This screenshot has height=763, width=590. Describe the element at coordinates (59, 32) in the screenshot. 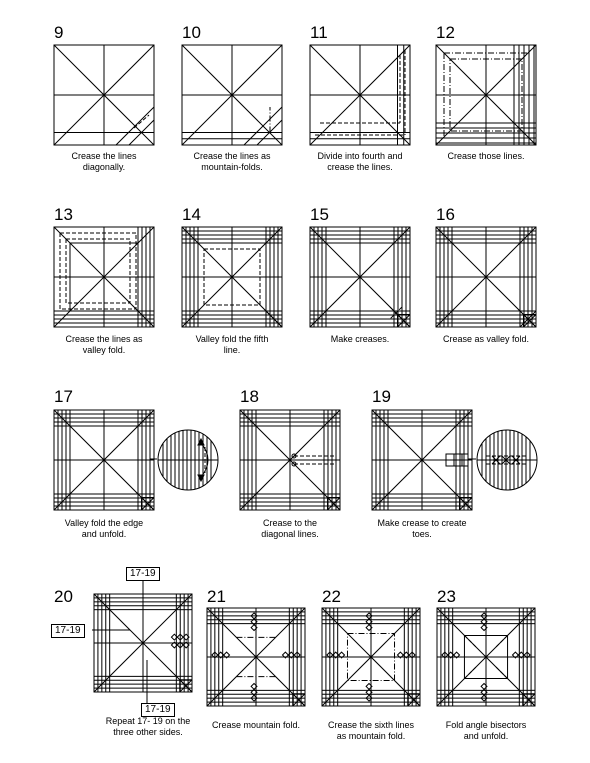

I see `step-number-9: 9` at that location.